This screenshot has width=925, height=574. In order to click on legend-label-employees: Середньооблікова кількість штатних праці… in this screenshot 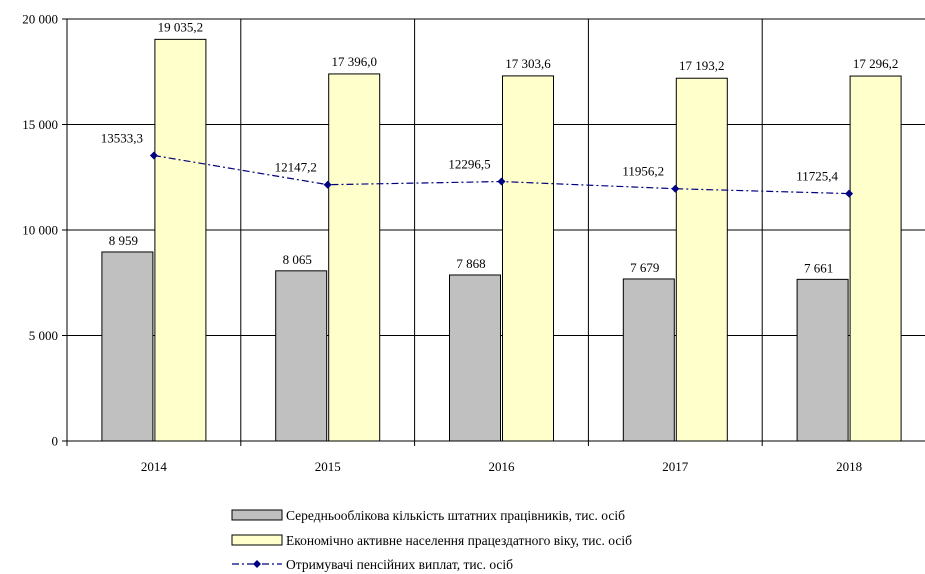, I will do `click(455, 515)`.